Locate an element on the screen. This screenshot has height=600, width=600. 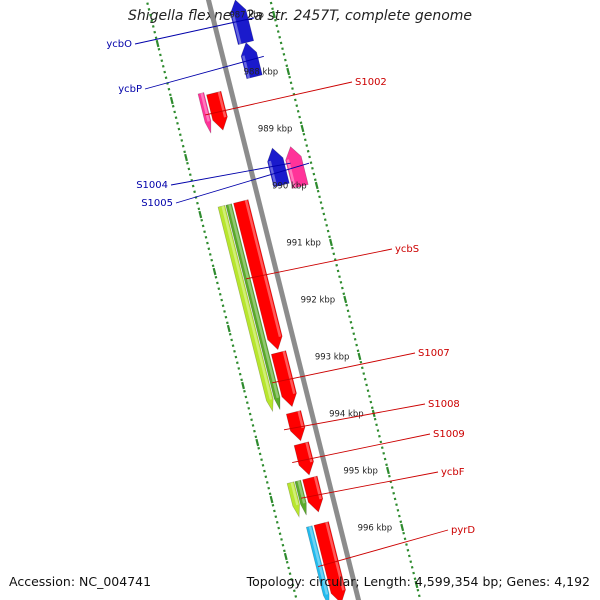
gene-pyrD is located at coordinates (329, 560).